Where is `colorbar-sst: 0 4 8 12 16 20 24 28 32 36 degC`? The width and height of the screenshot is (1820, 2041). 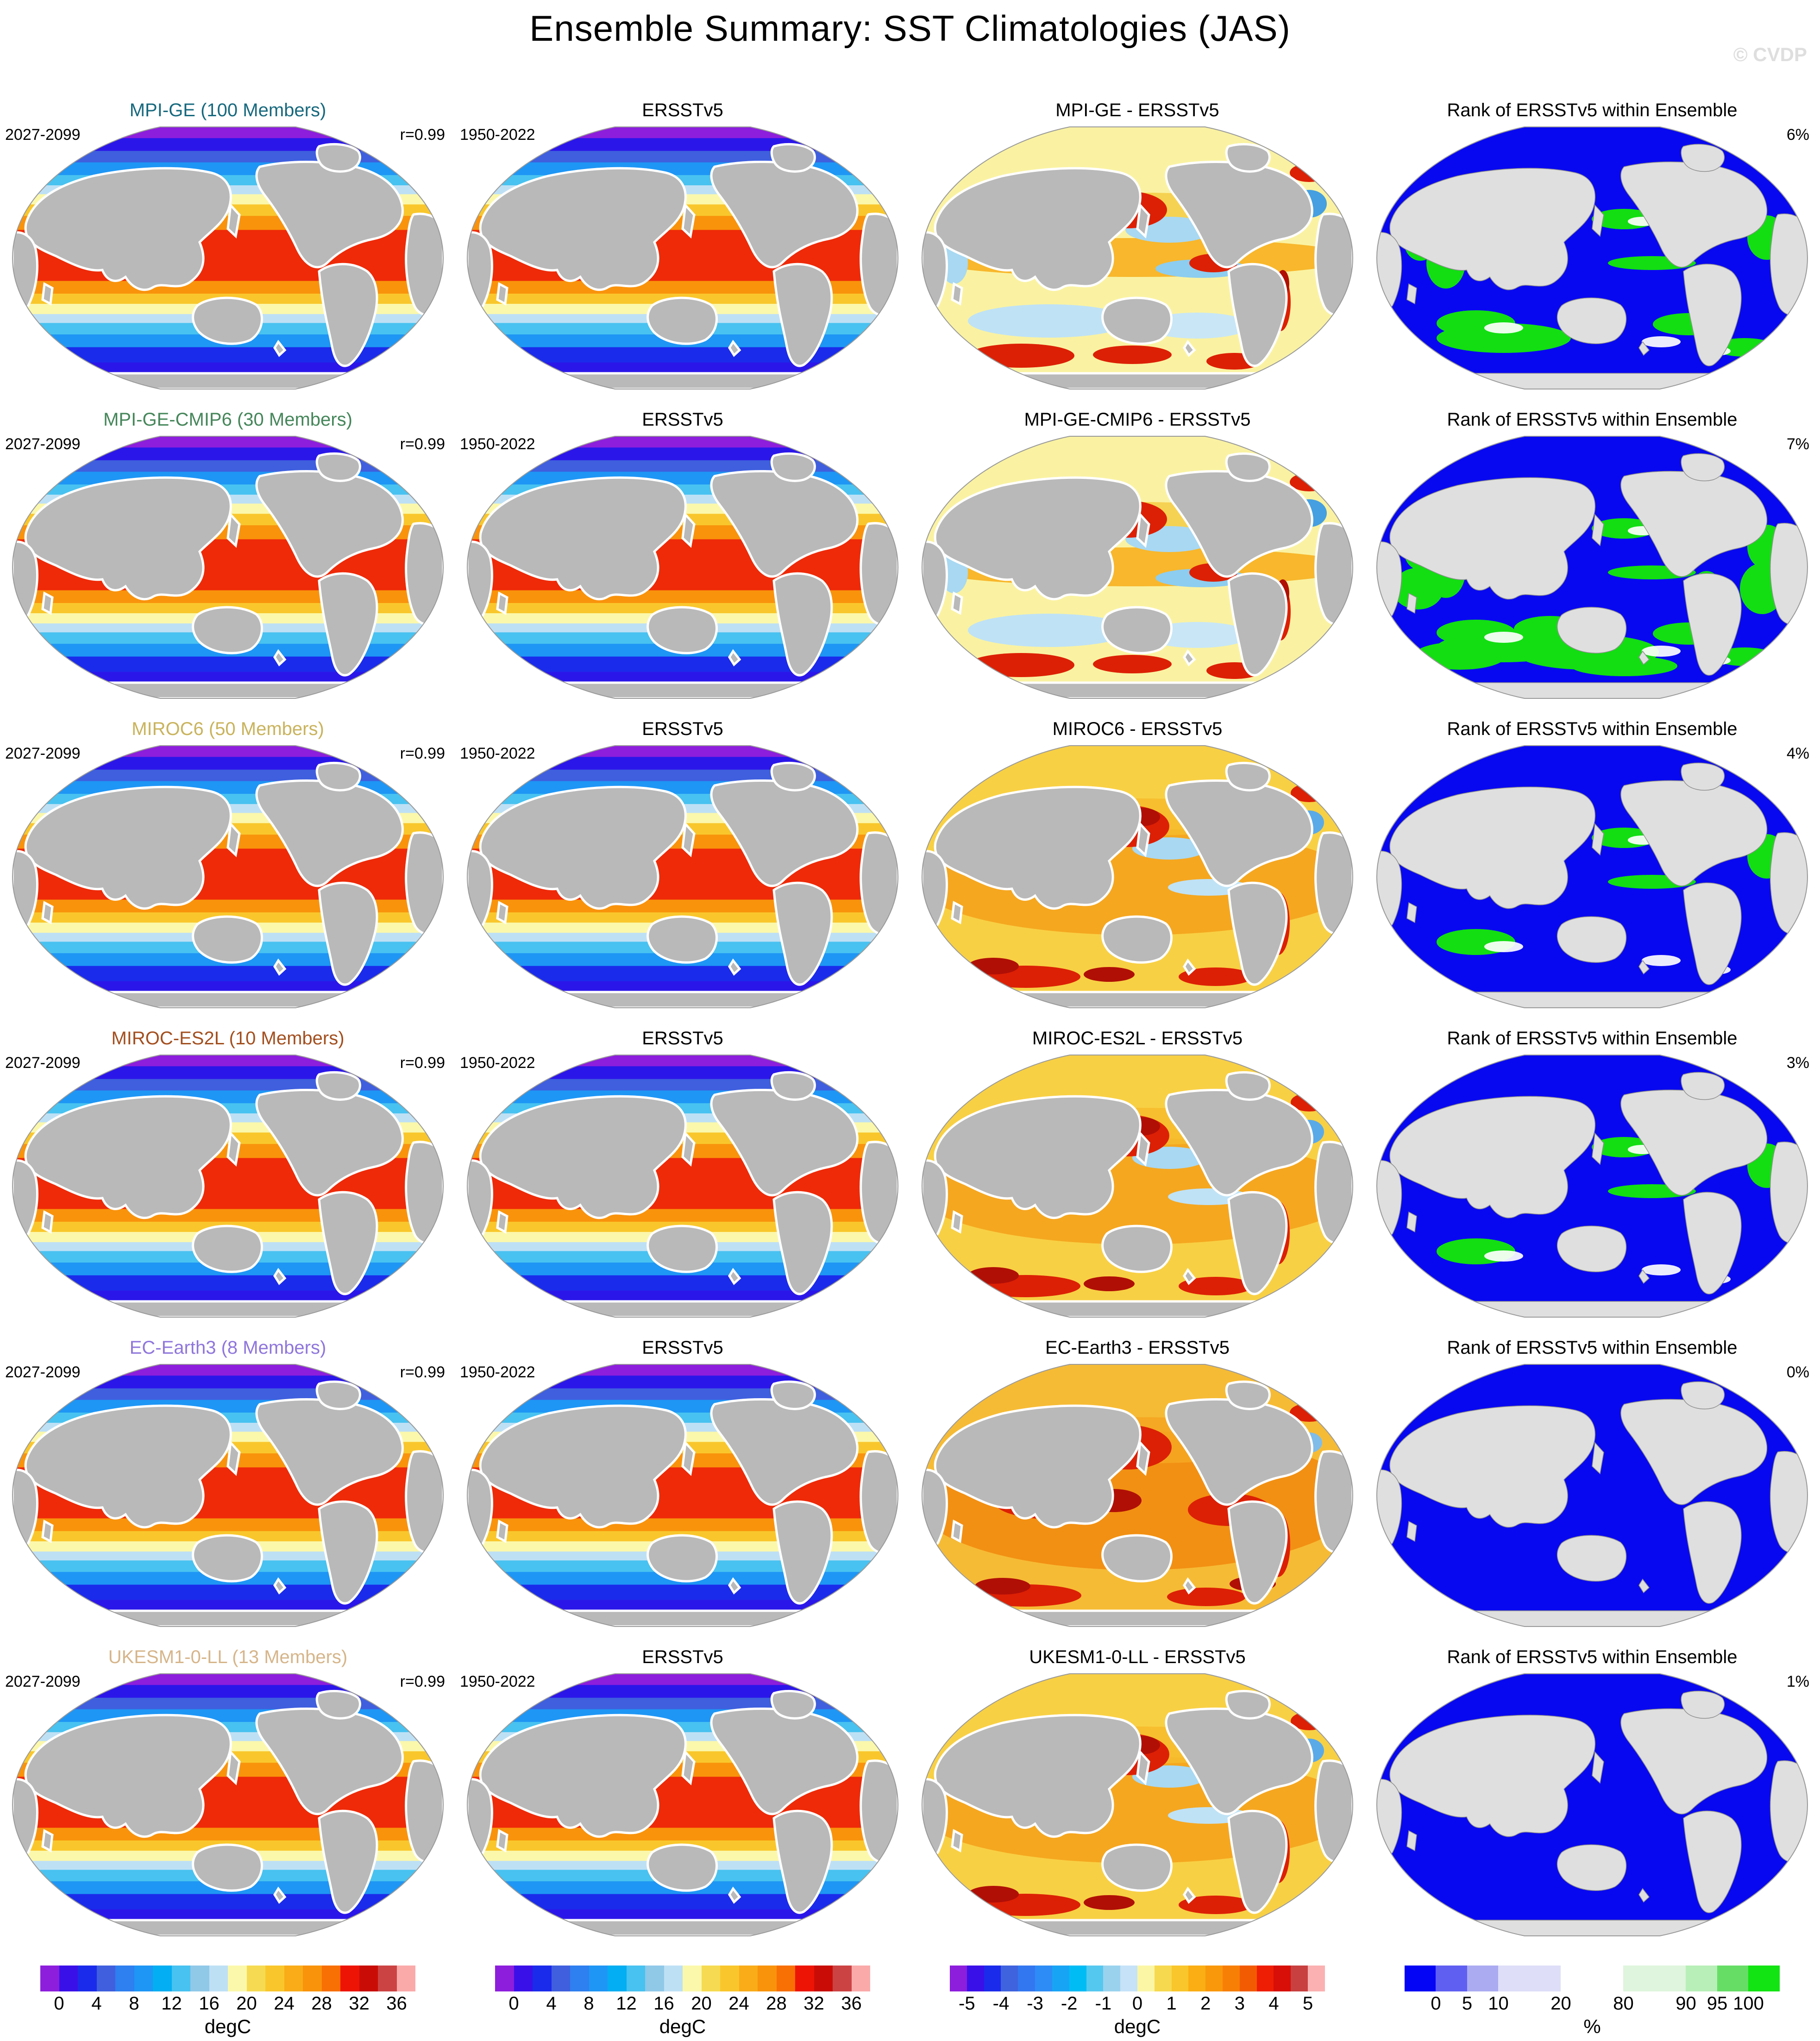 colorbar-sst: 0 4 8 12 16 20 24 28 32 36 degC is located at coordinates (682, 2001).